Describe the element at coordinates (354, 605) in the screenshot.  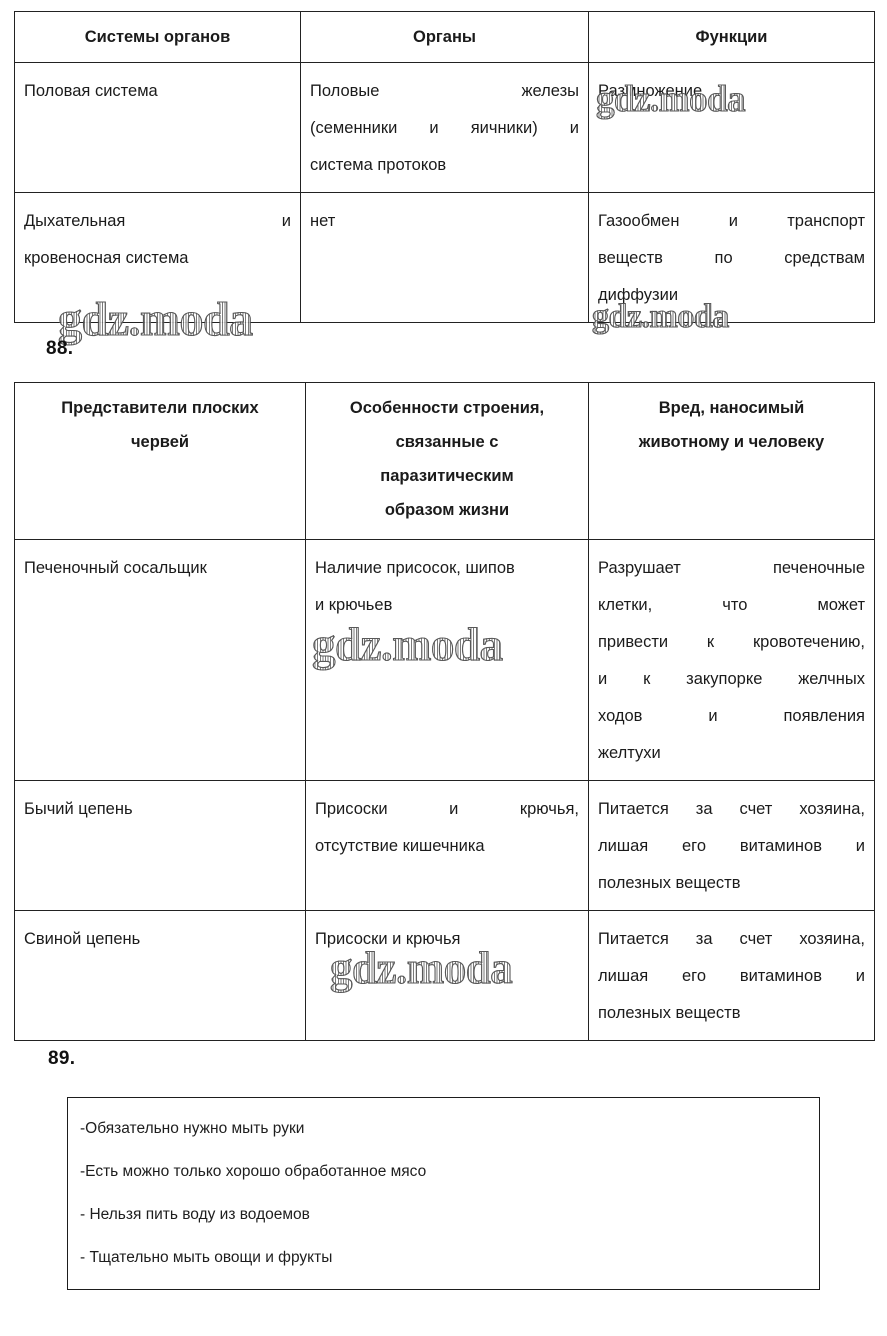
I see `cell-line: и крючьев` at that location.